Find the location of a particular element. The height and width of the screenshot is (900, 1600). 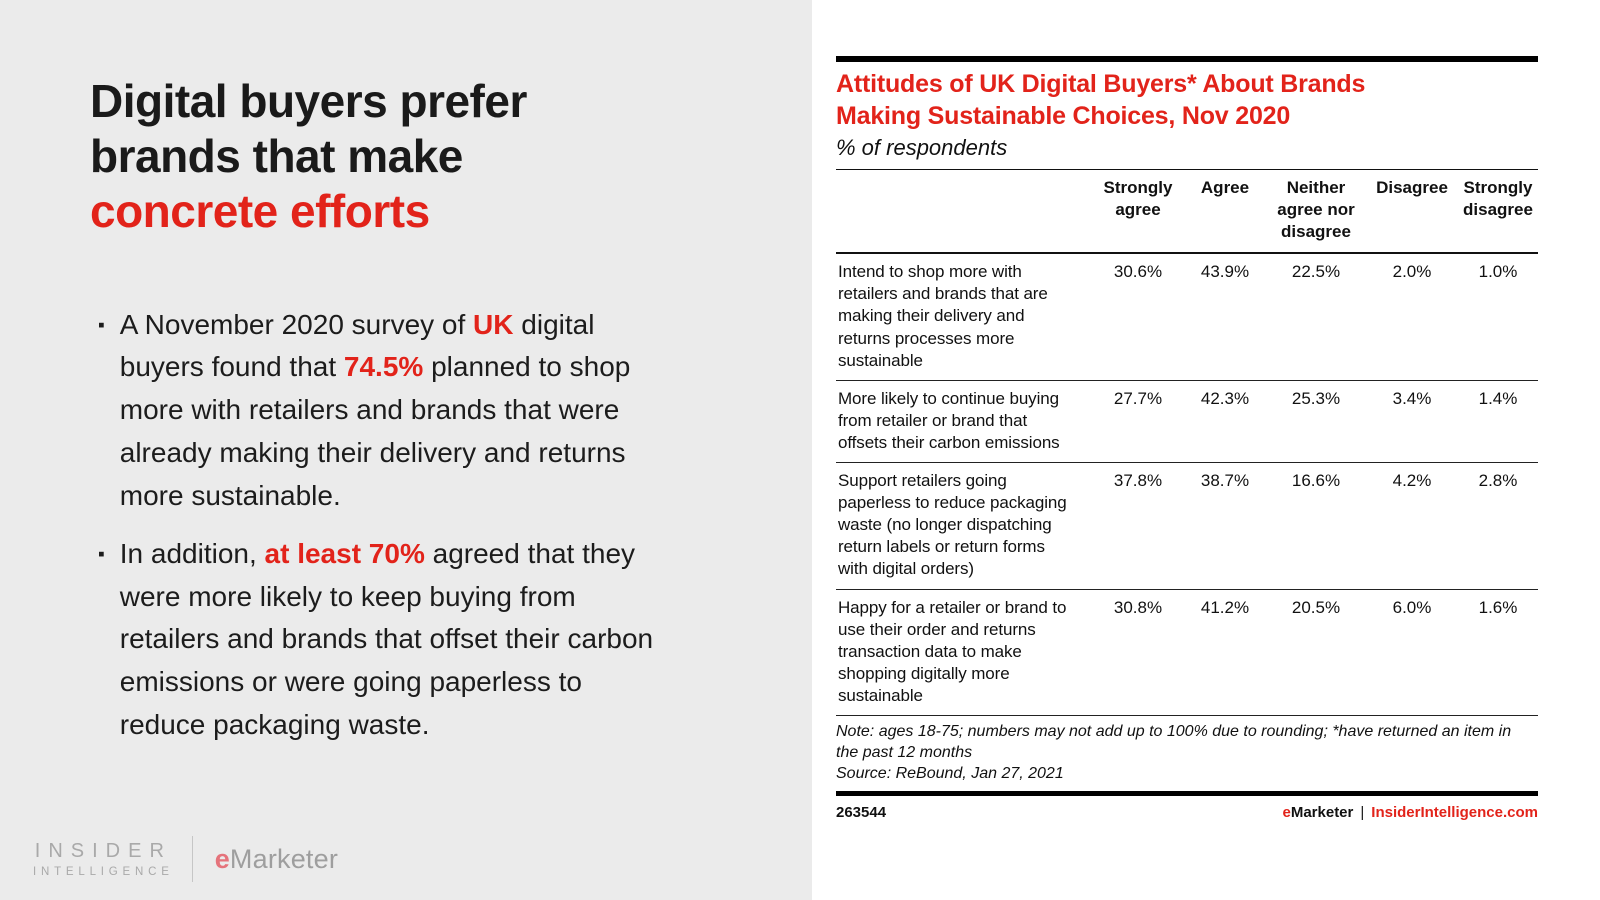

row-value: 22.5% is located at coordinates (1316, 317).